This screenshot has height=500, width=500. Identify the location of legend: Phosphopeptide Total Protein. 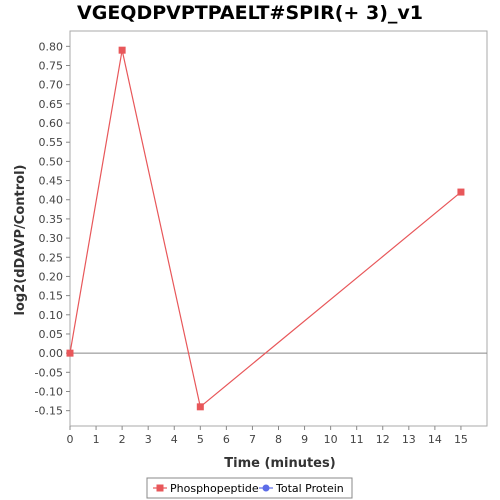
(249, 488).